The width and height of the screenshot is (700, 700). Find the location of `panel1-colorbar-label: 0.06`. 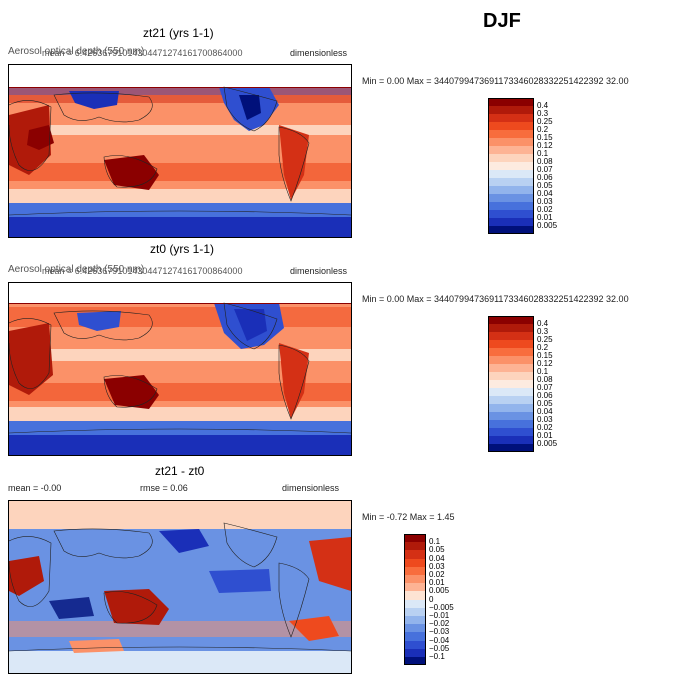

panel1-colorbar-label: 0.06 is located at coordinates (545, 177).